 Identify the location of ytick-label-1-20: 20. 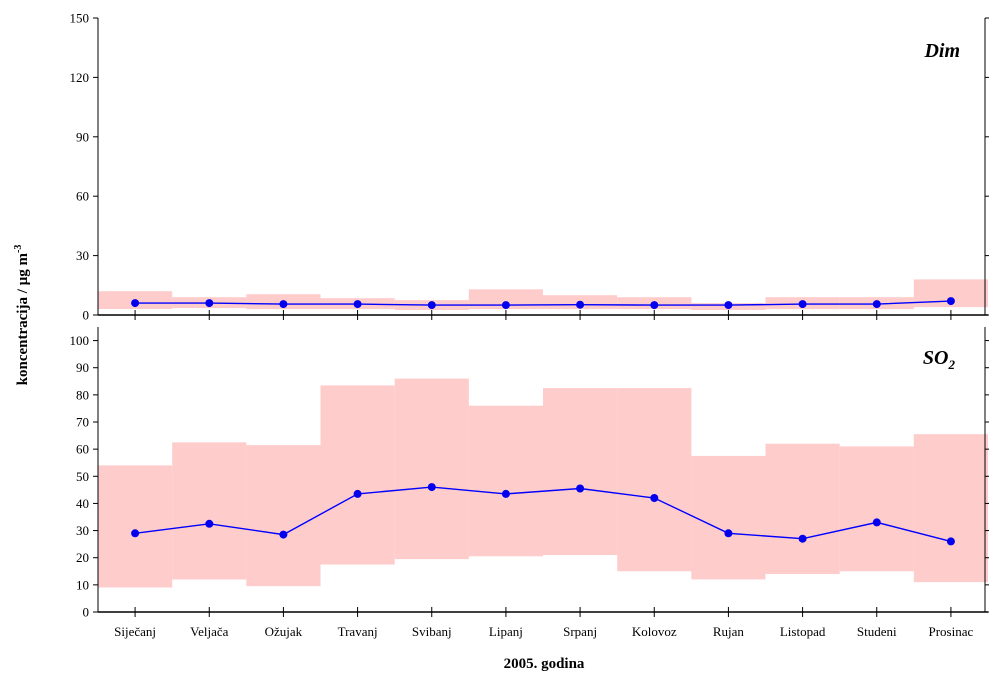
(82, 557).